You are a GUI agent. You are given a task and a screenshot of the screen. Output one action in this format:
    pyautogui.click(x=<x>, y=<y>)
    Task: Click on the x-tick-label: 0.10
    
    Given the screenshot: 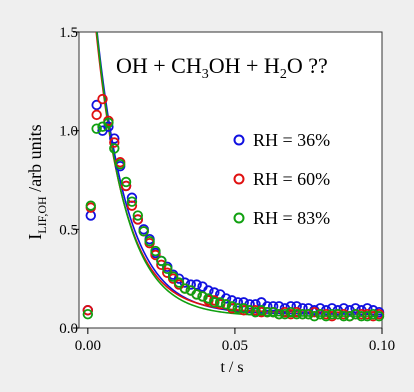 What is the action you would take?
    pyautogui.click(x=382, y=346)
    